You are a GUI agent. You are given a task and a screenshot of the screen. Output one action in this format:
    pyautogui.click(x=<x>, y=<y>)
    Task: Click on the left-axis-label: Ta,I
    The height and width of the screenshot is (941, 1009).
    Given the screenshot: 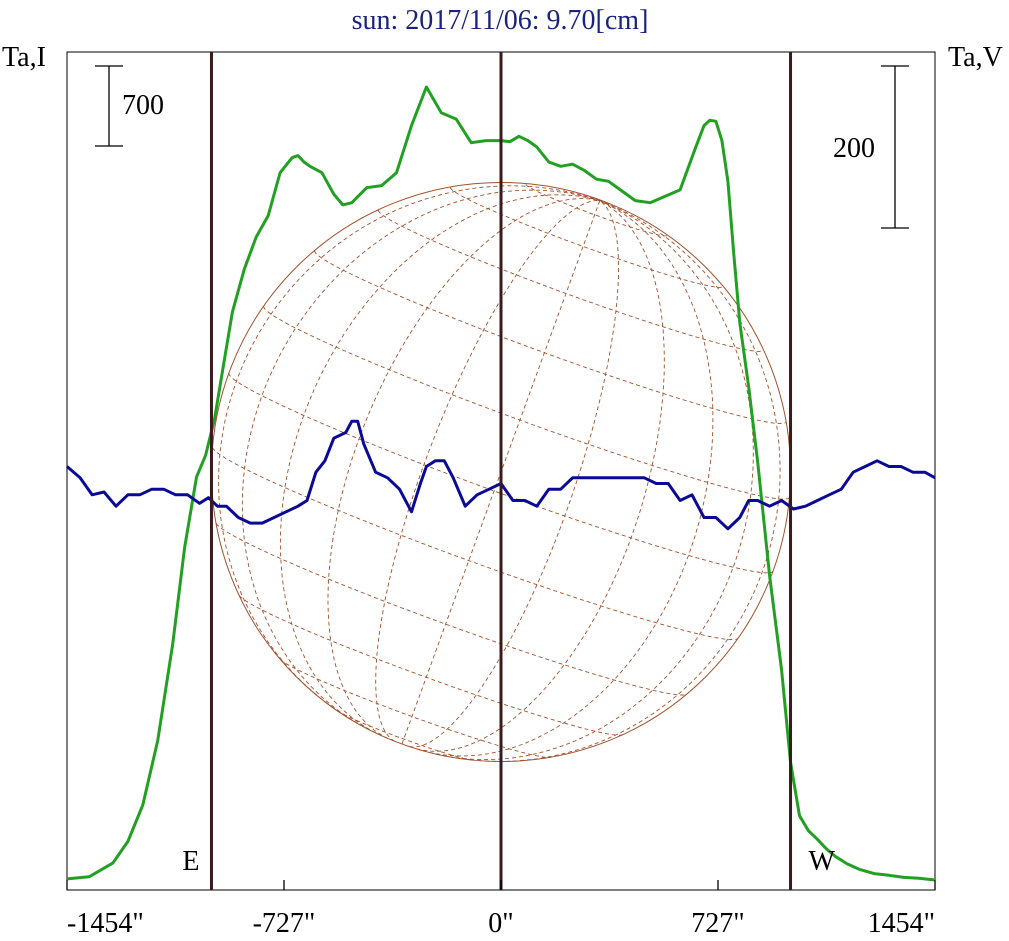 What is the action you would take?
    pyautogui.click(x=24, y=57)
    